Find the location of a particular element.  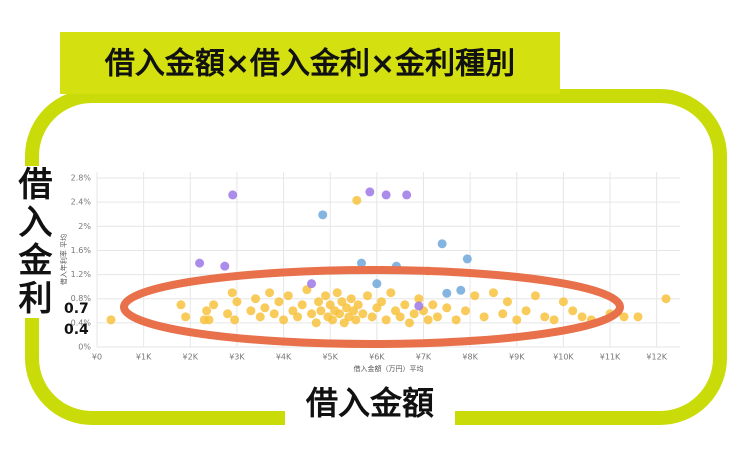

x-tick-label: ¥9K is located at coordinates (517, 357).